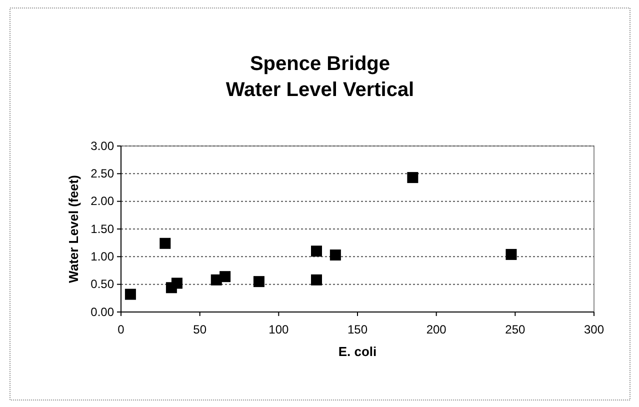 The image size is (639, 407). I want to click on y-tick-label: 0.00, so click(102, 311).